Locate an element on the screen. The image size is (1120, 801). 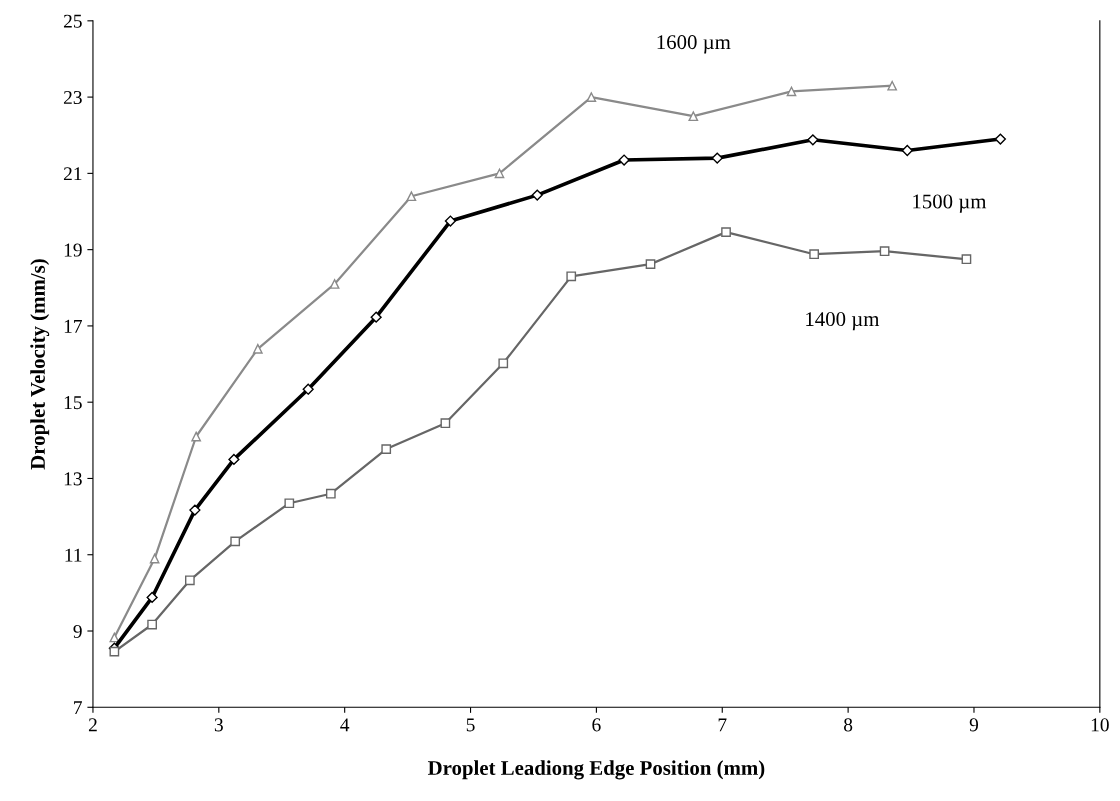
x-tick-label: 2 is located at coordinates (92, 725).